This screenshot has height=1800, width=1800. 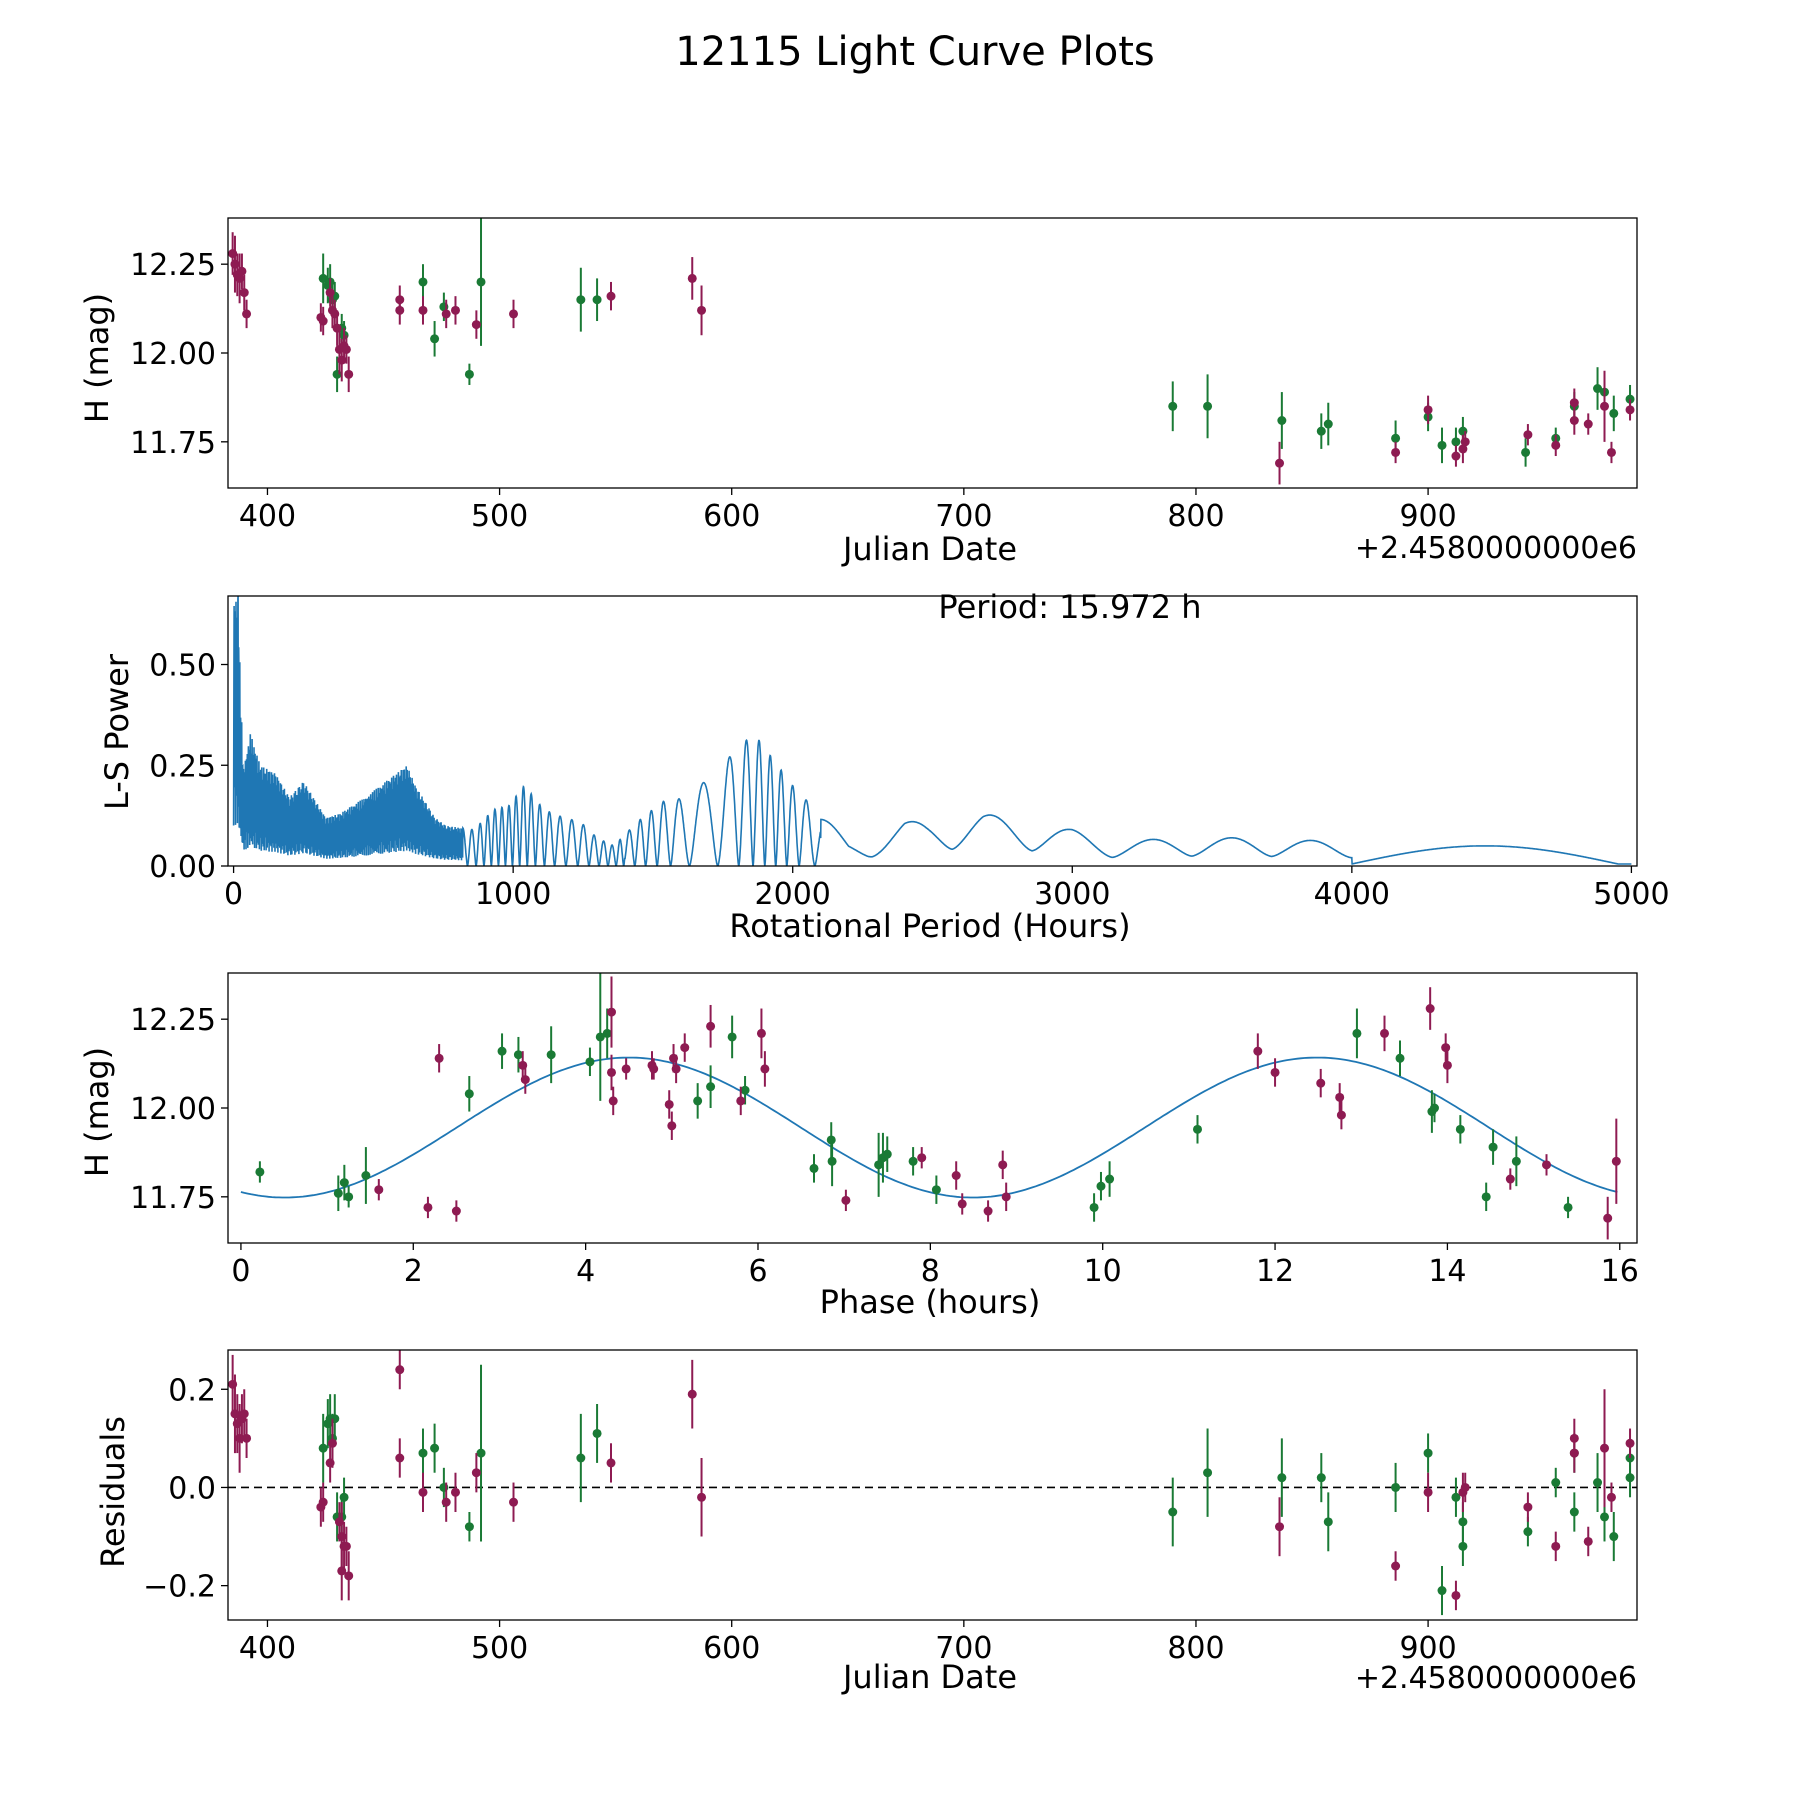 I want to click on residuals-xtick-label: 400, so click(x=267, y=1648).